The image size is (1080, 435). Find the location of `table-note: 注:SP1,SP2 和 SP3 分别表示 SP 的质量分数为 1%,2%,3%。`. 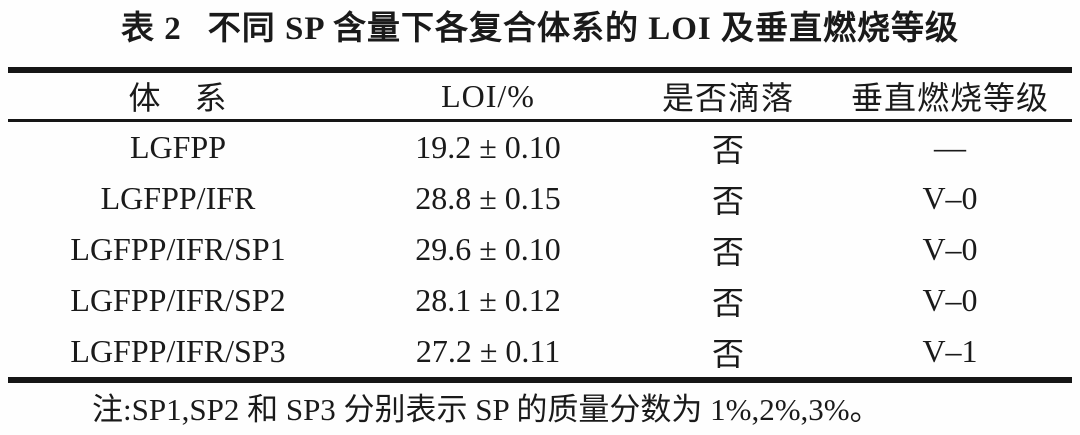

table-note: 注:SP1,SP2 和 SP3 分别表示 SP 的质量分数为 1%,2%,3%。 is located at coordinates (486, 409).